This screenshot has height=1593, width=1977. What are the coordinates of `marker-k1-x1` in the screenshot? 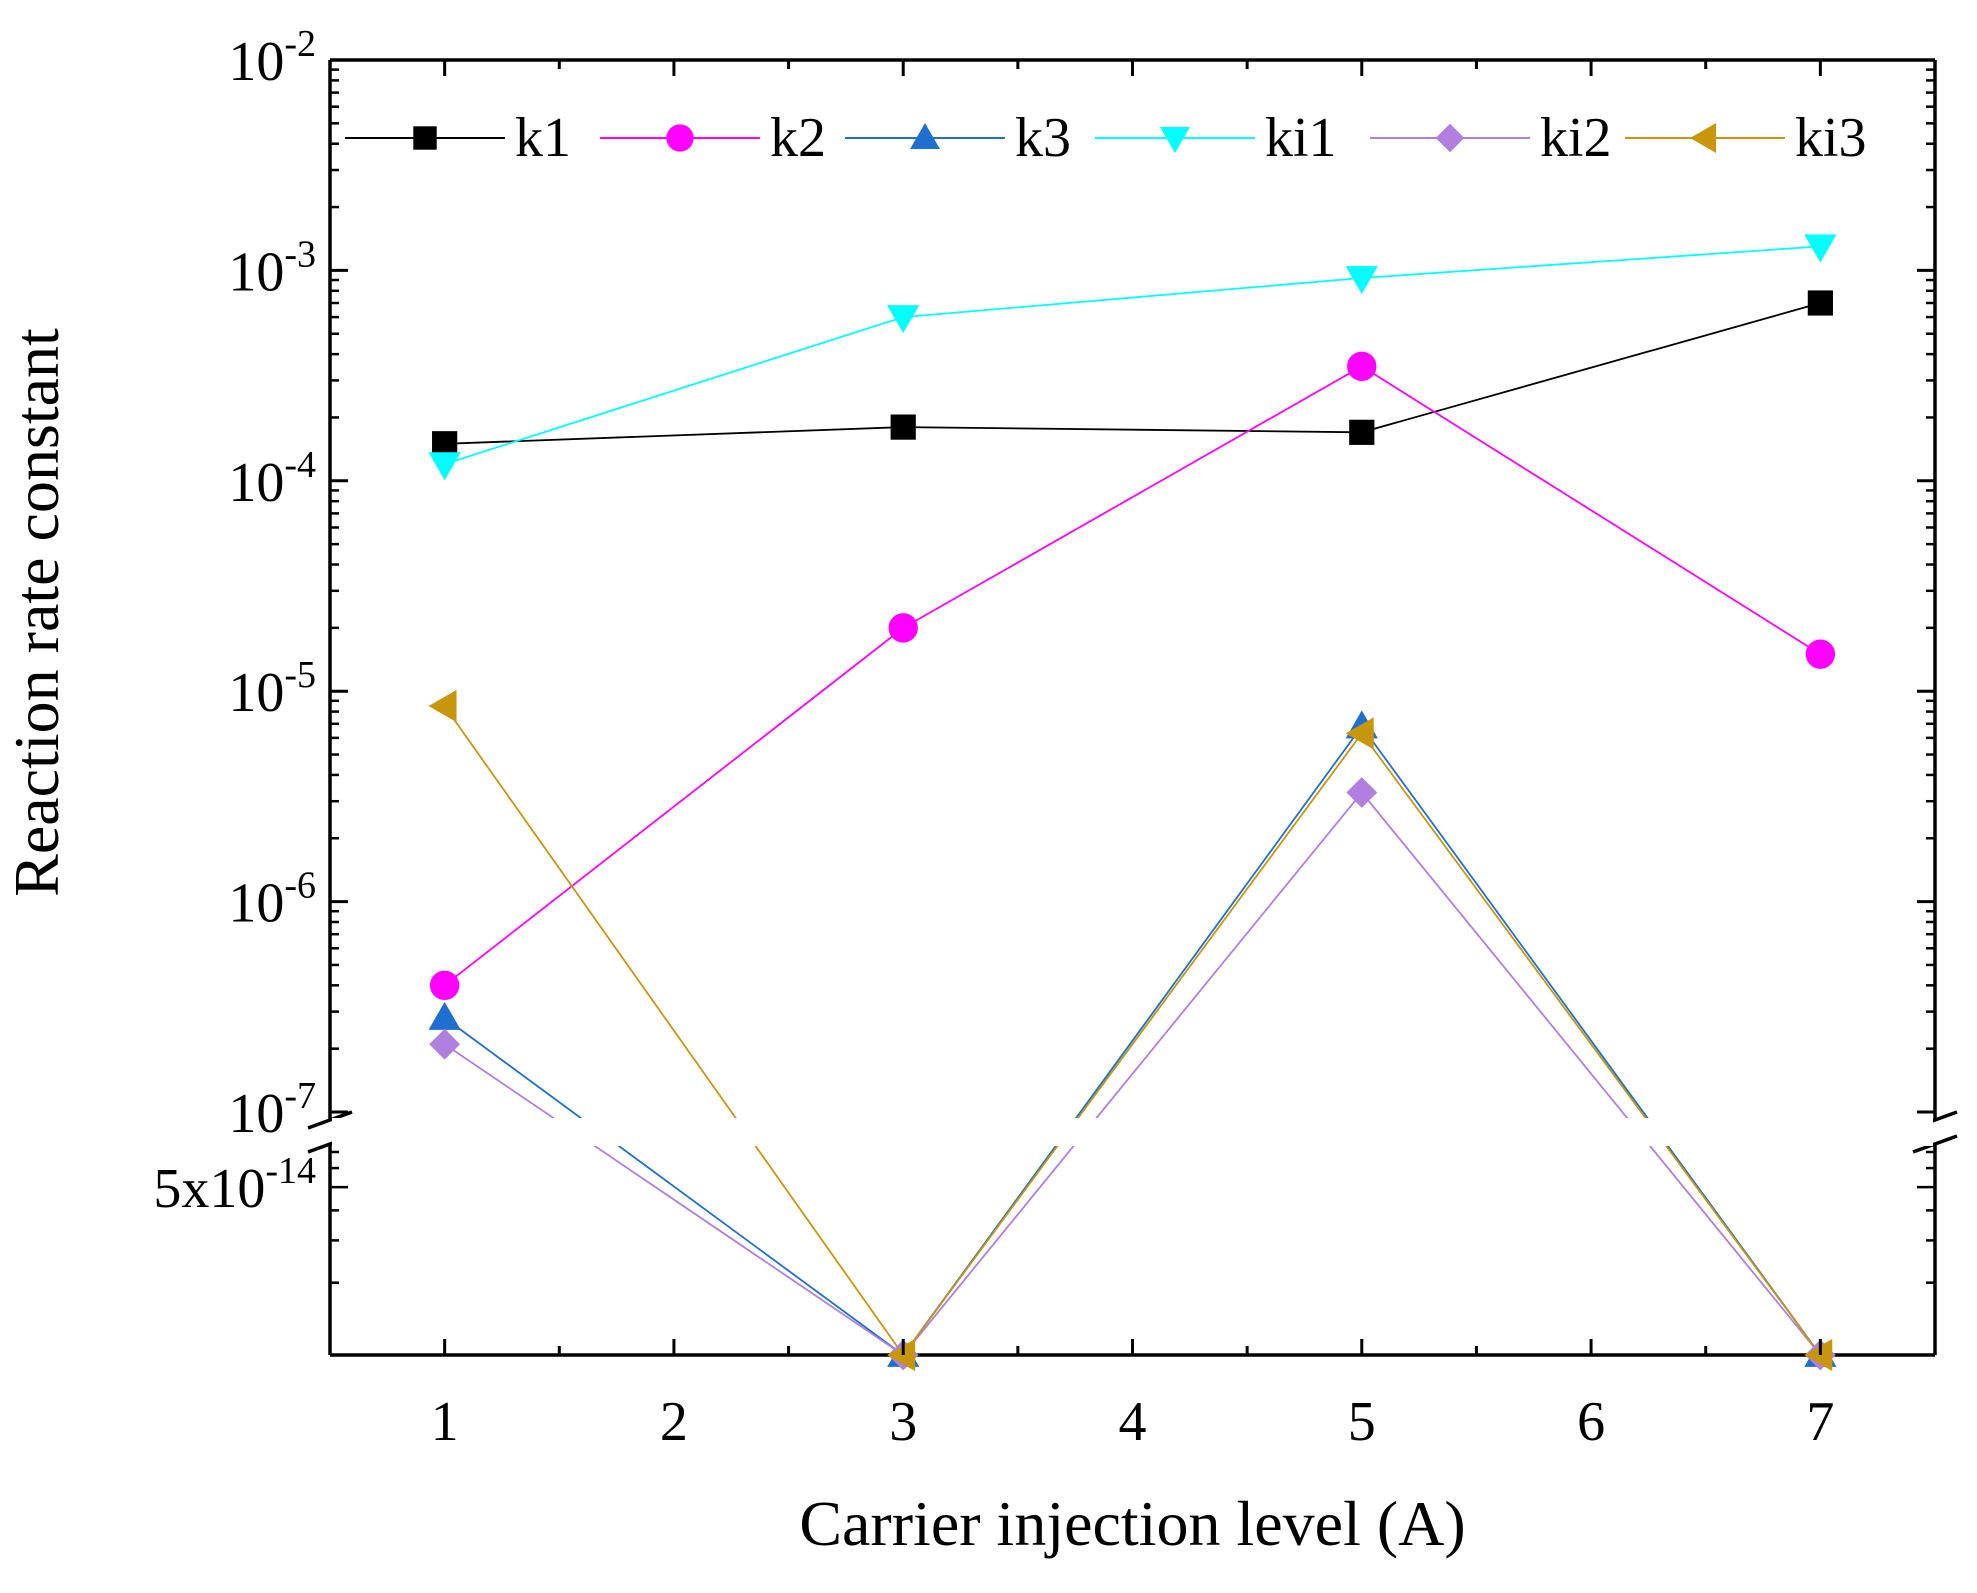 It's located at (445, 444).